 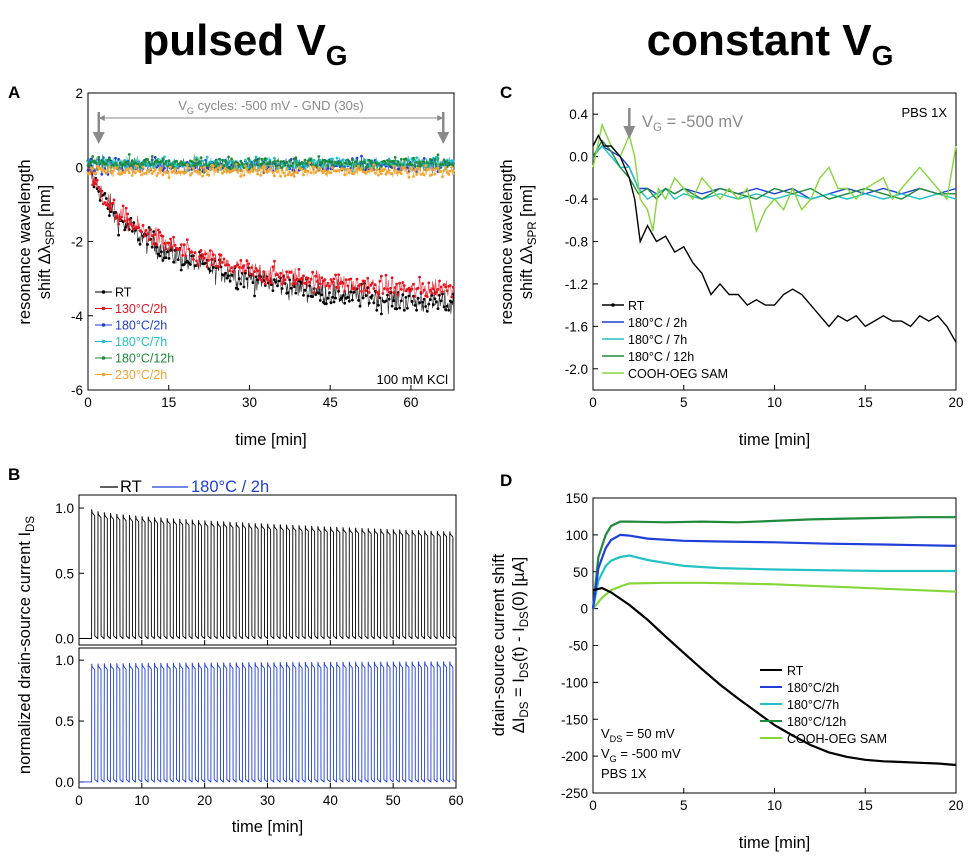 I want to click on series-230°C/2h, so click(x=270, y=170).